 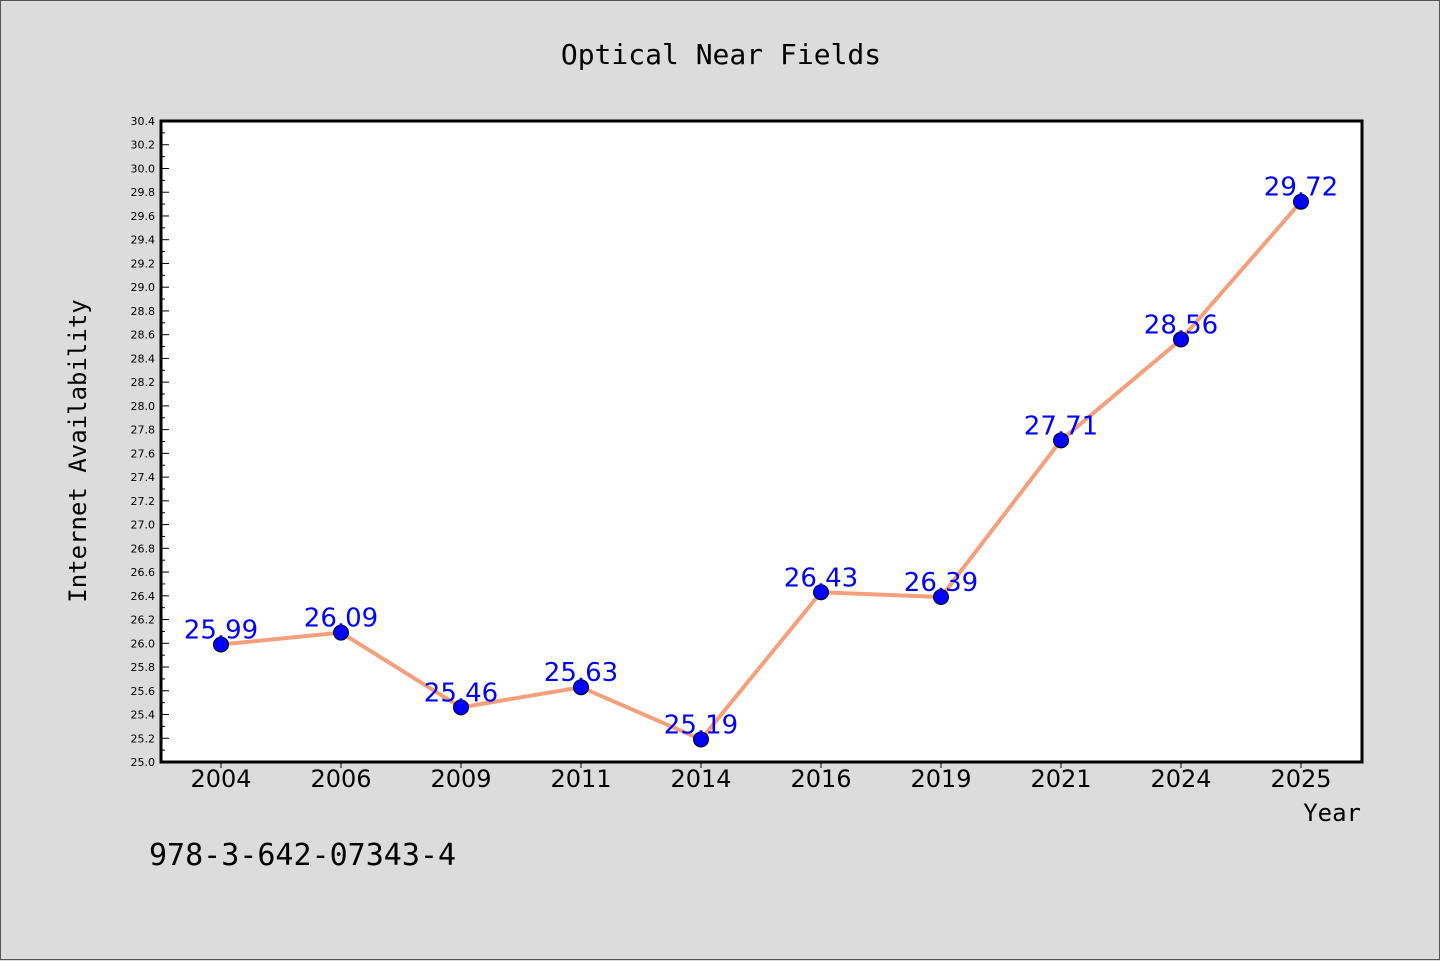 I want to click on y-tick-label: 25.0, so click(x=143, y=762).